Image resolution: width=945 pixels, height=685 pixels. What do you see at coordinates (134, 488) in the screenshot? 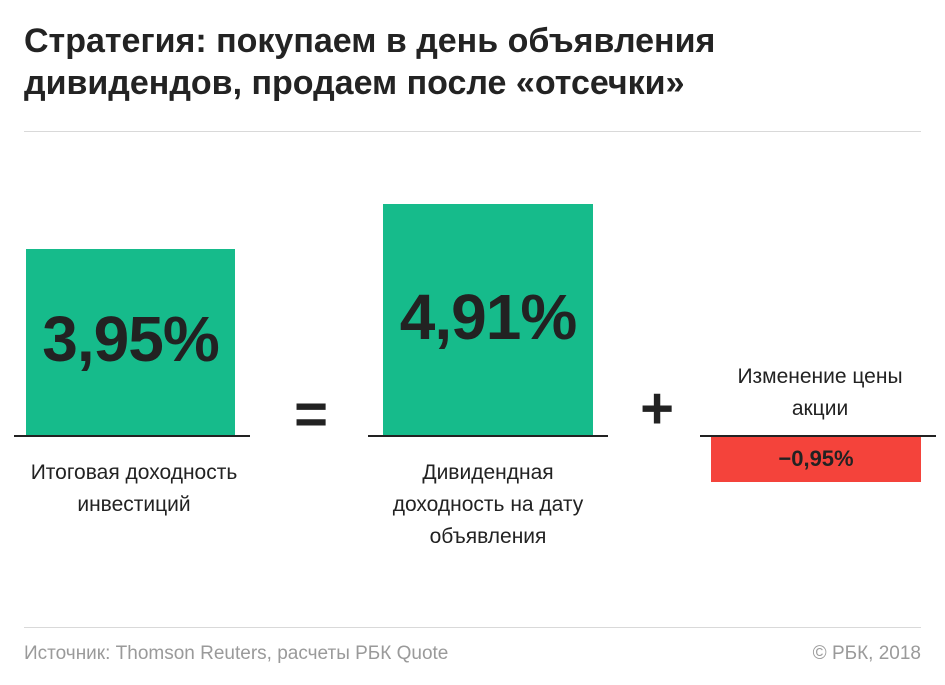
I see `category-label-total-return: Итоговая доходность инвестиций` at bounding box center [134, 488].